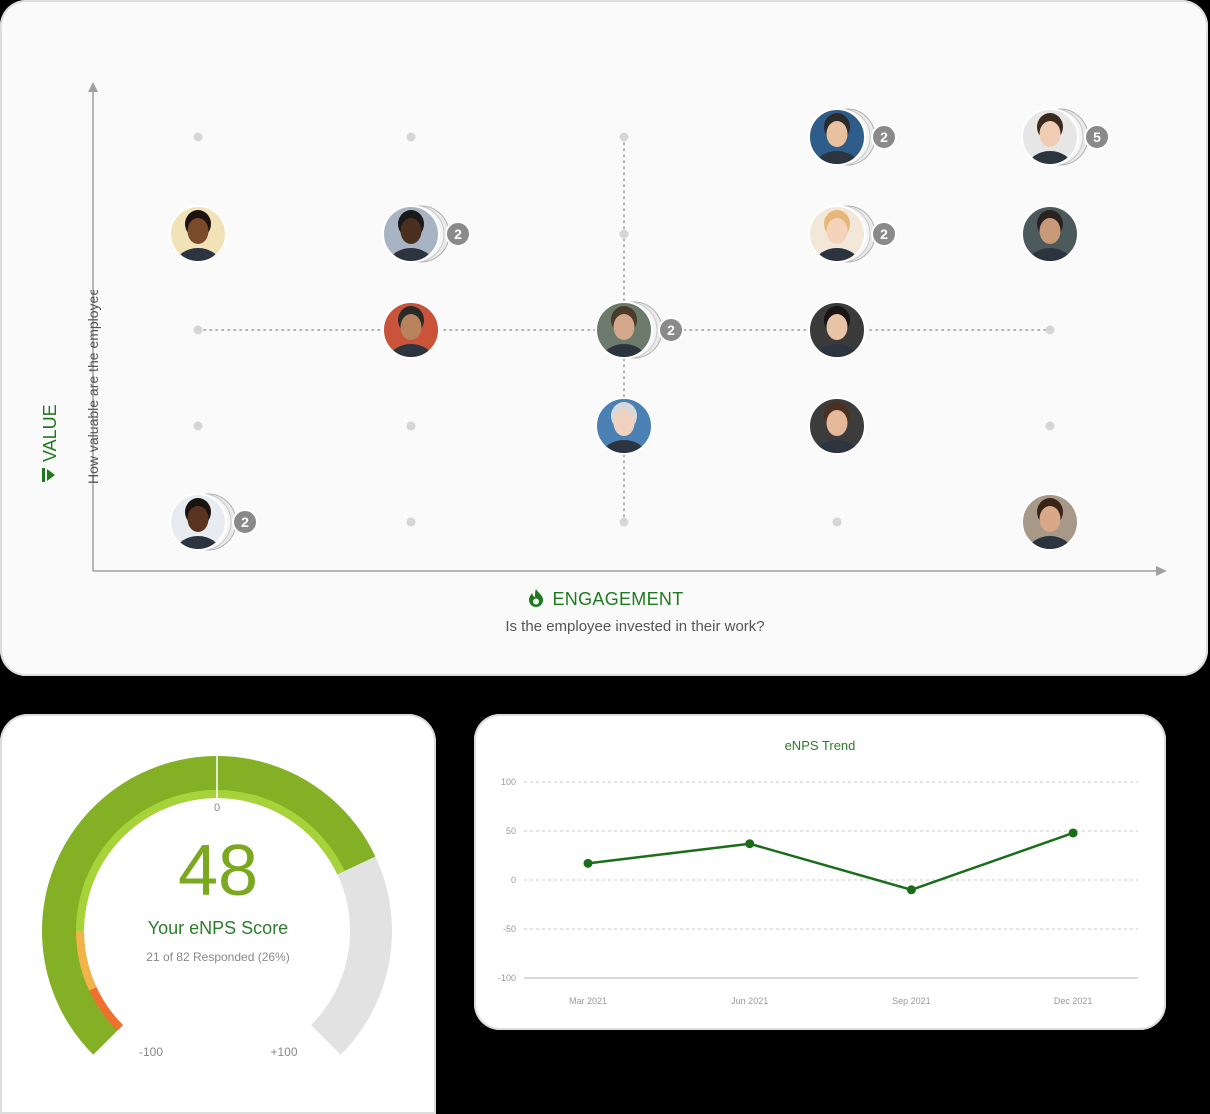 Image resolution: width=1210 pixels, height=1114 pixels. Describe the element at coordinates (635, 626) in the screenshot. I see `x-axis-subtitle: Is the employee invested in their work?` at that location.